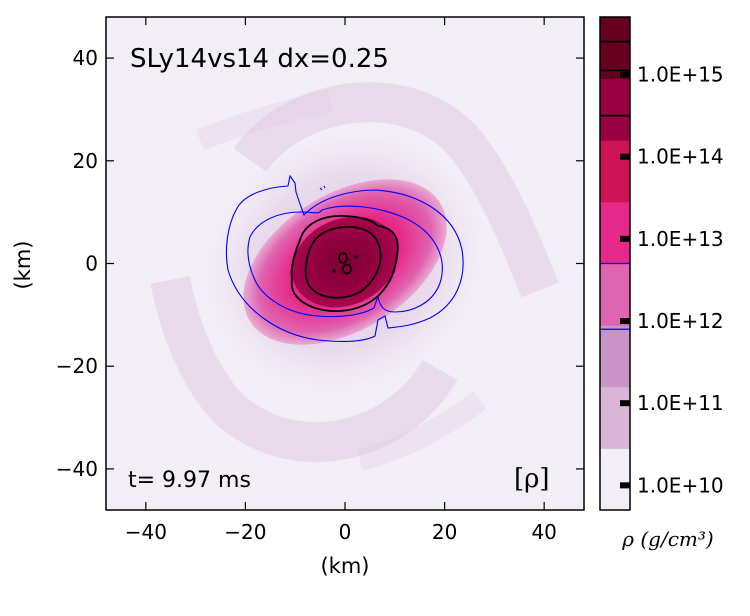 This screenshot has width=750, height=616. I want to click on colorbar-frame, so click(615, 263).